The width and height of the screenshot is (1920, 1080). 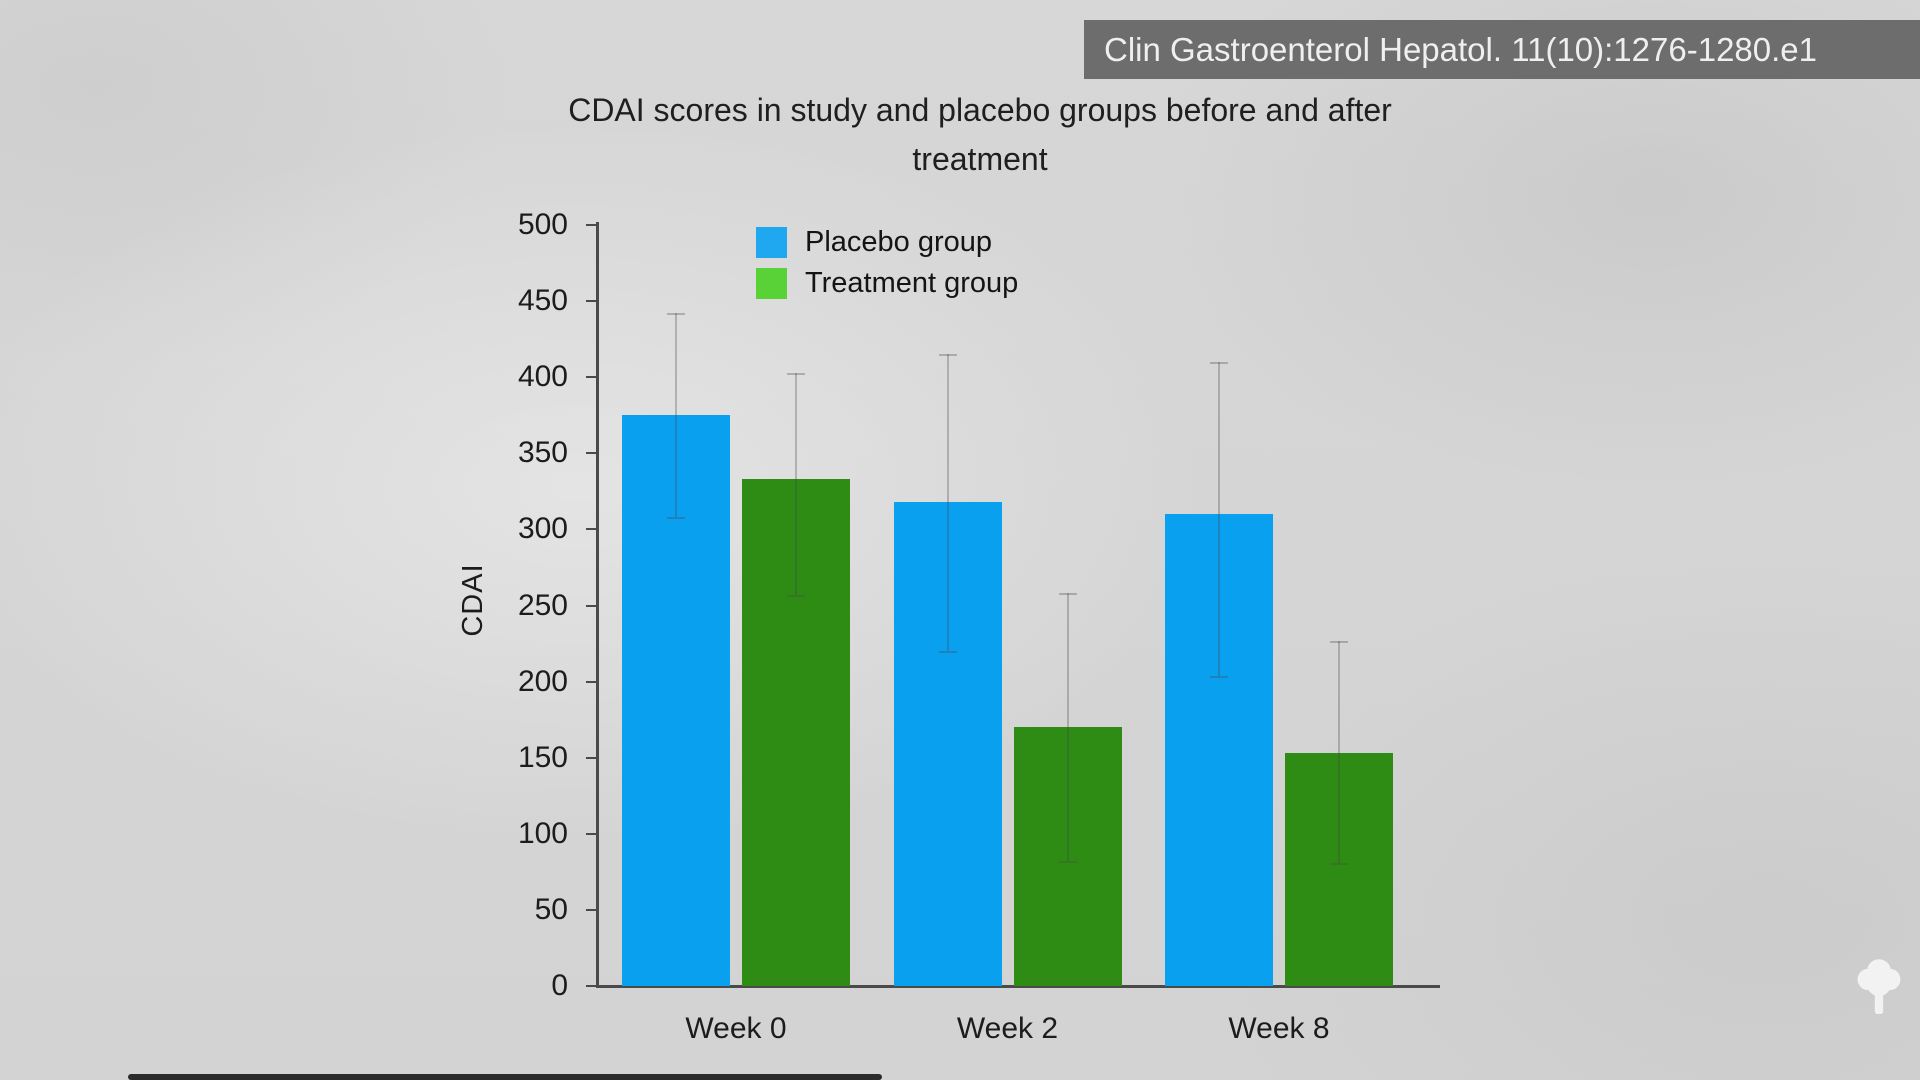 What do you see at coordinates (542, 833) in the screenshot?
I see `y-tick-label: 100` at bounding box center [542, 833].